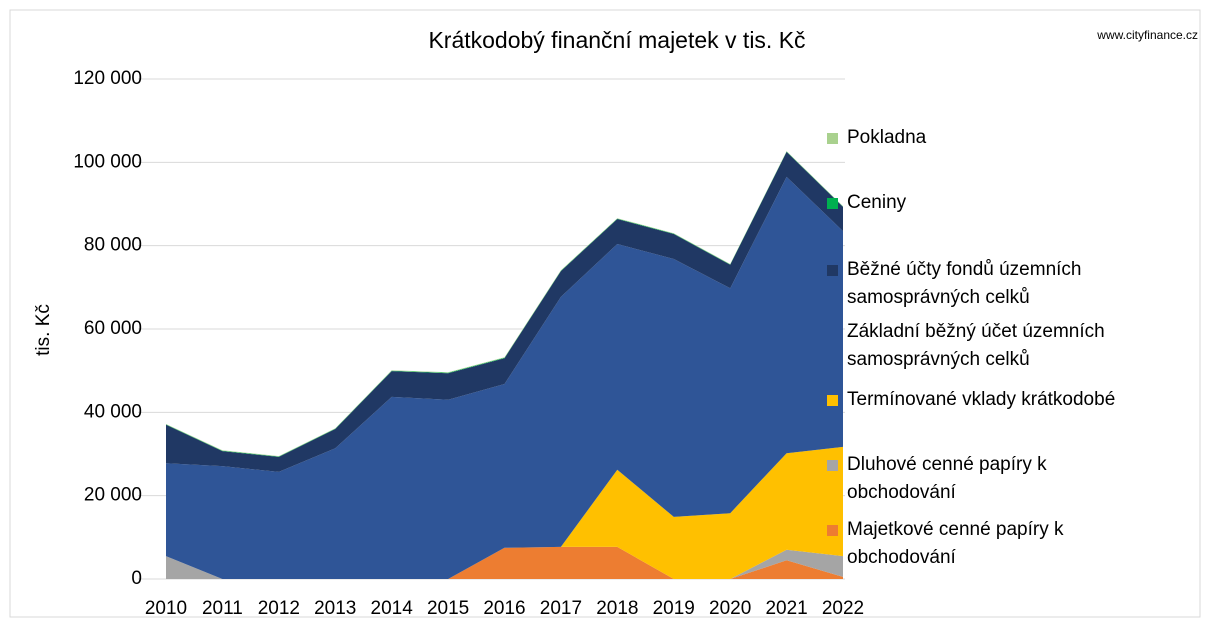 This screenshot has width=1209, height=627. What do you see at coordinates (504, 608) in the screenshot?
I see `x-tick-label: 2016` at bounding box center [504, 608].